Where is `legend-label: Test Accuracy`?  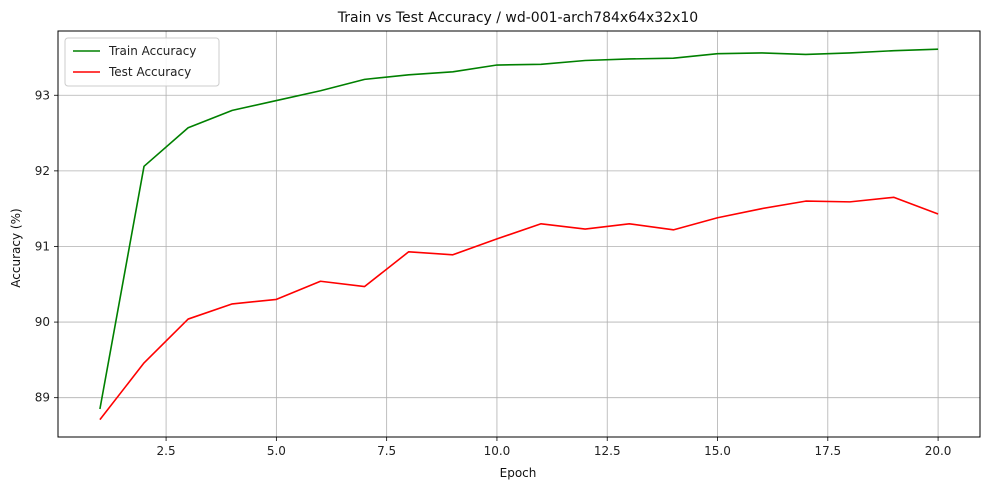
legend-label: Test Accuracy is located at coordinates (149, 72).